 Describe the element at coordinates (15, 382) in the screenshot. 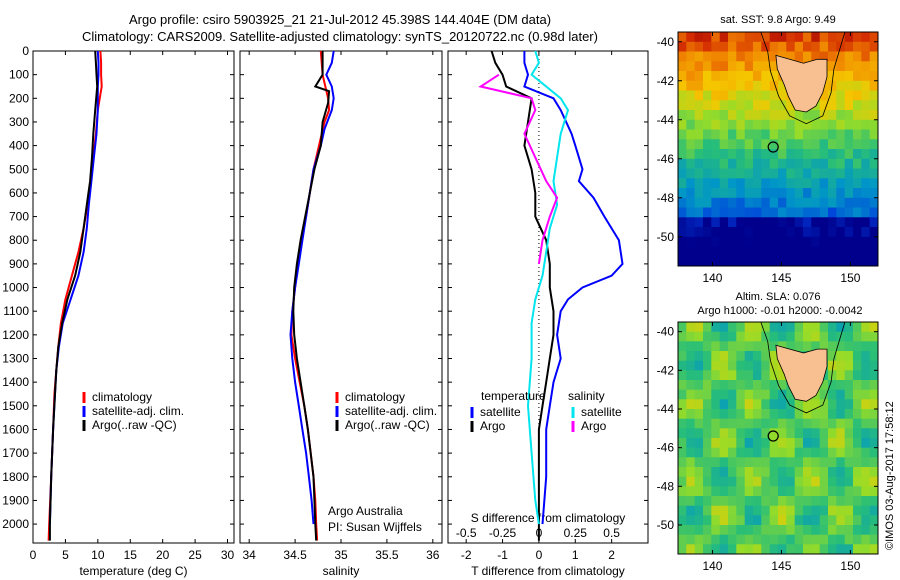

I see `y-tick-label: 1400` at that location.